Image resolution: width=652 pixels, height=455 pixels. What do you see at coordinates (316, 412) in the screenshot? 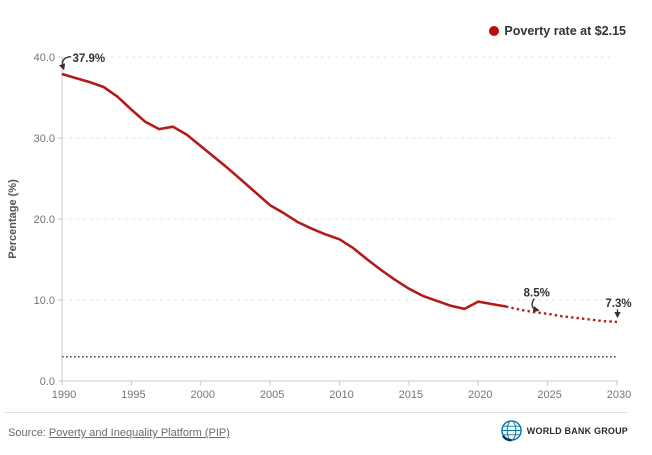
I see `footer-divider` at bounding box center [316, 412].